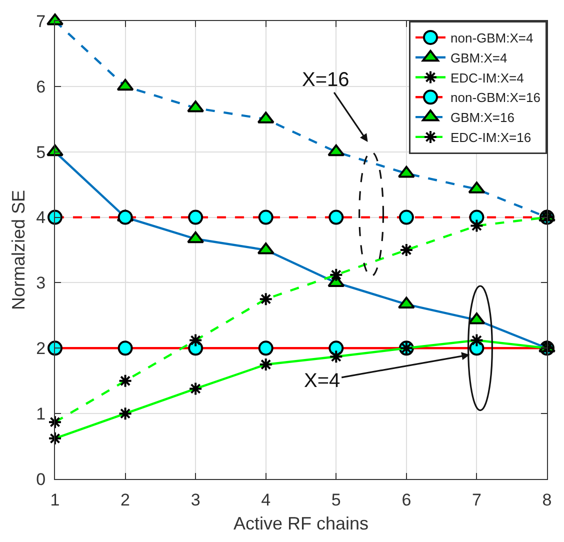 This screenshot has width=564, height=542. What do you see at coordinates (18, 250) in the screenshot?
I see `y-axis-title: Normalzied SE` at bounding box center [18, 250].